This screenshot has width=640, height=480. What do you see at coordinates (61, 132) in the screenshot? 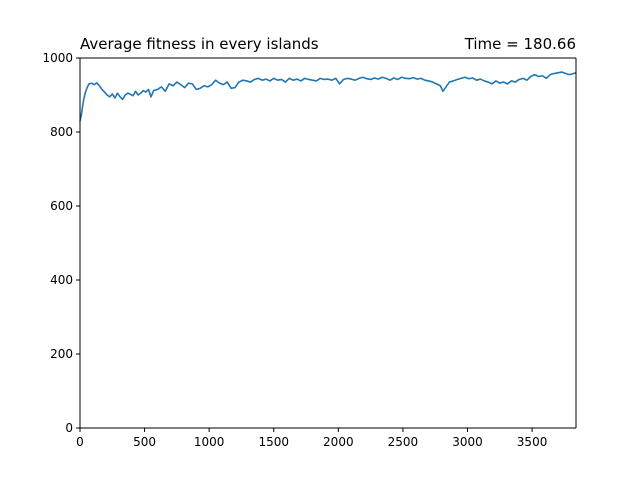
I see `y-tick-label: 800` at bounding box center [61, 132].